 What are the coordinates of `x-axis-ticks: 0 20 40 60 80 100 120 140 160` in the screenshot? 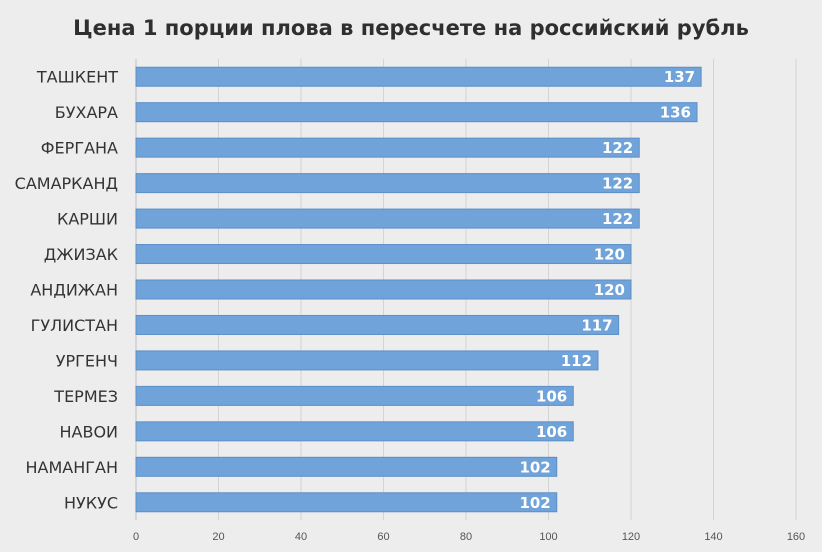 It's located at (469, 537).